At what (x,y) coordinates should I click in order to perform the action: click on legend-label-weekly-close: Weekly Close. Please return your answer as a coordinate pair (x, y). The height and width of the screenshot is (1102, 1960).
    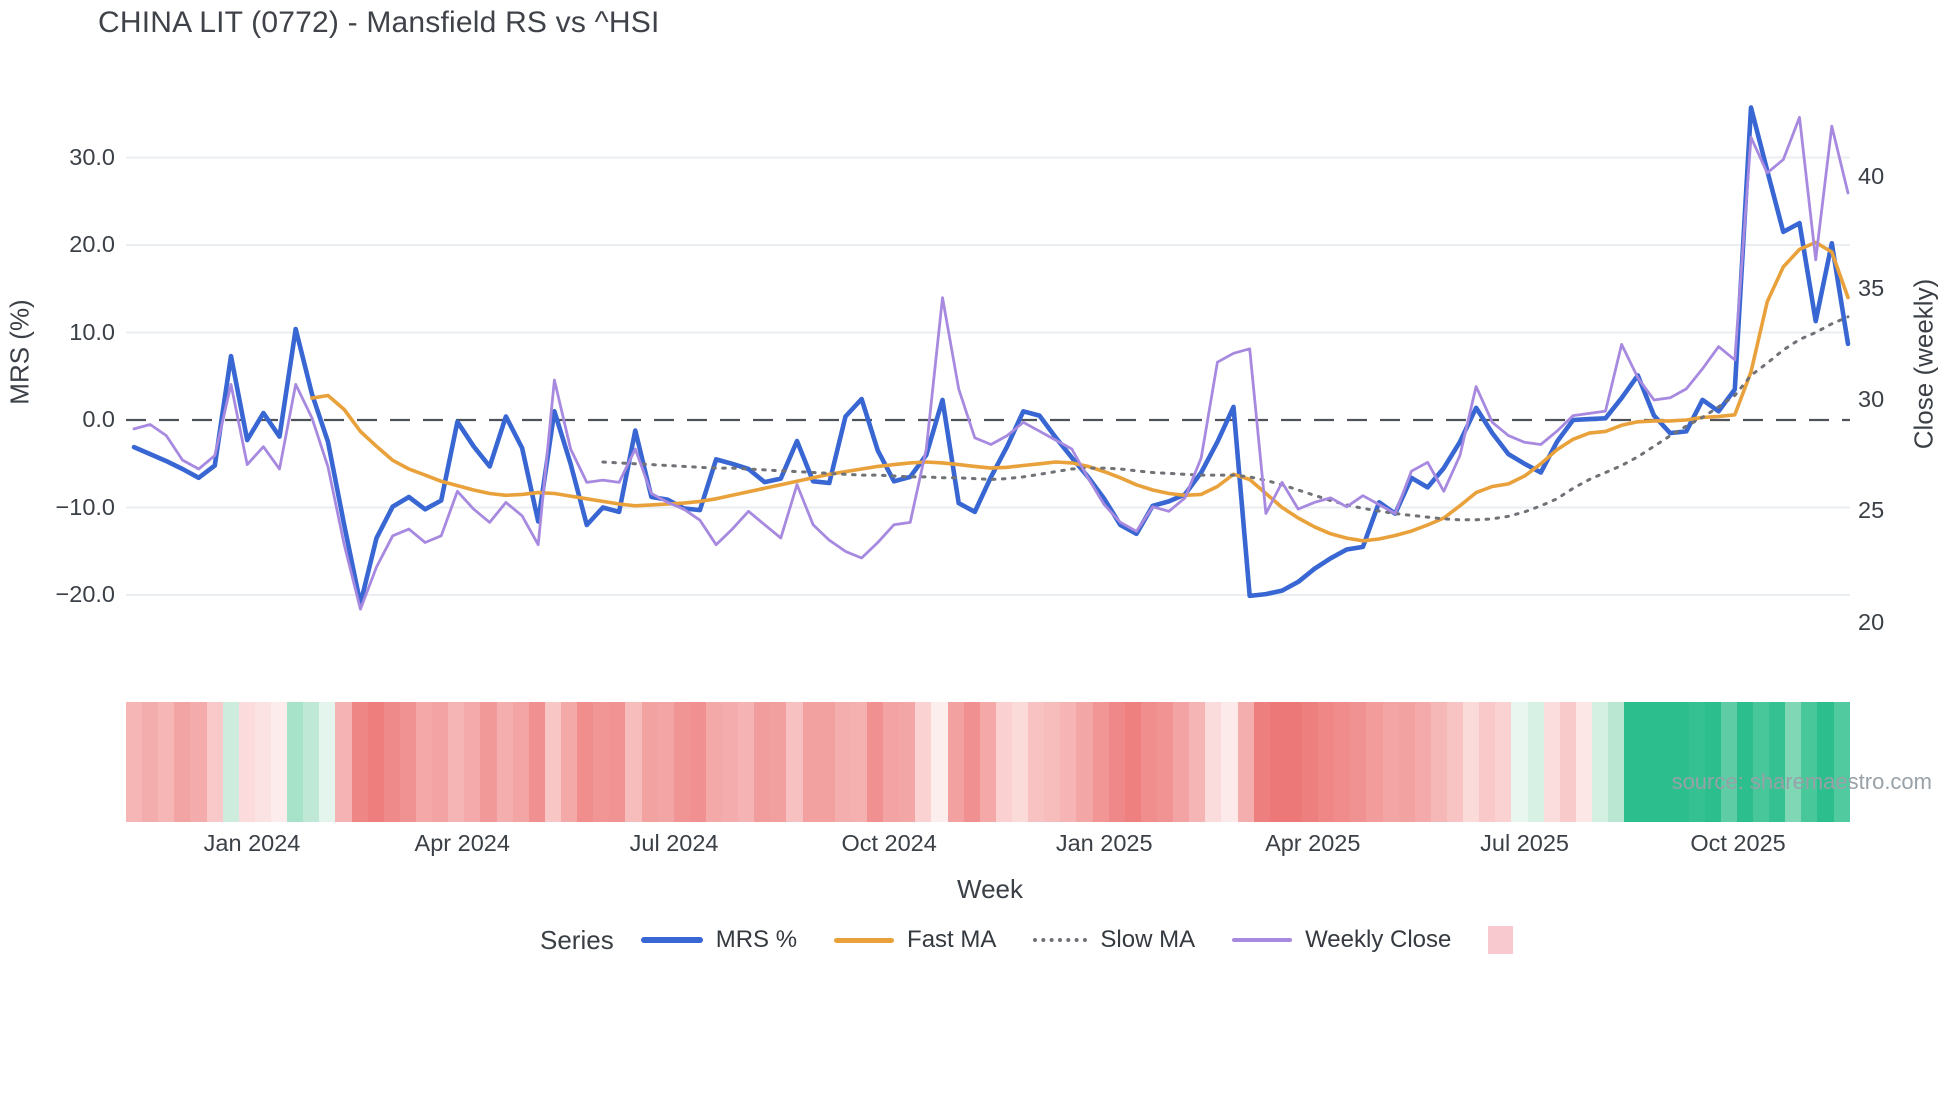
    Looking at the image, I should click on (1378, 939).